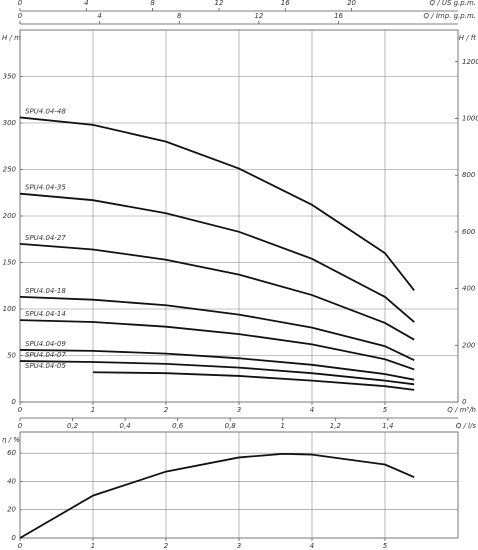 This screenshot has width=478, height=550. What do you see at coordinates (469, 232) in the screenshot?
I see `y-tick-label: 600` at bounding box center [469, 232].